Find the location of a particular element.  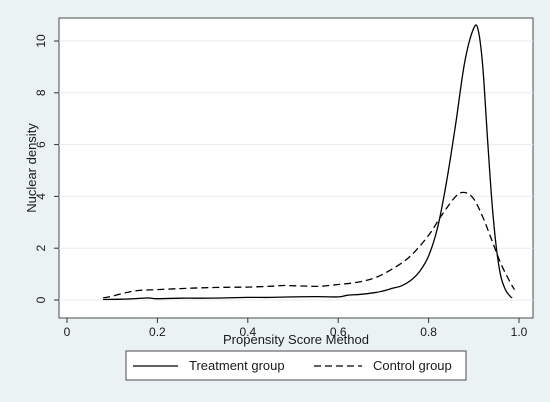

y-tick-label: 10 is located at coordinates (41, 41).